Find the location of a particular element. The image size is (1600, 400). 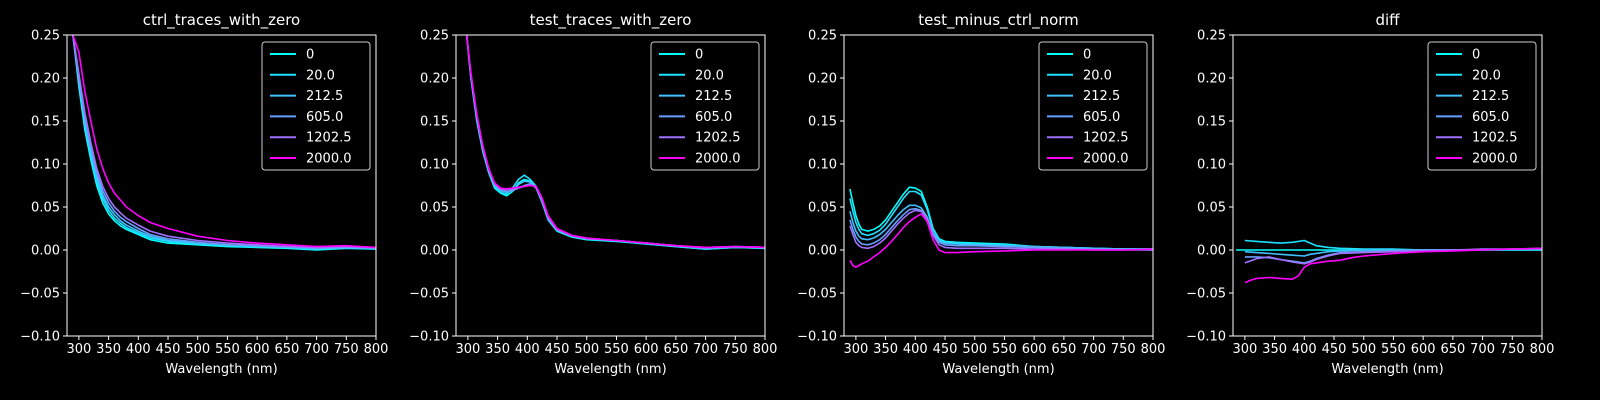

axes-frame is located at coordinates (221, 185).